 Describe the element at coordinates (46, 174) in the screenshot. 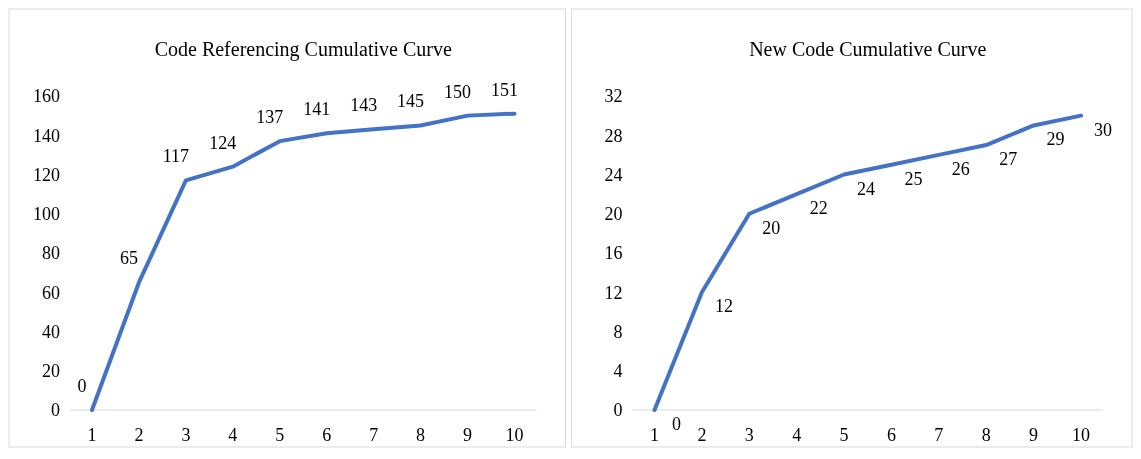

I see `y-tick-label: 120` at that location.